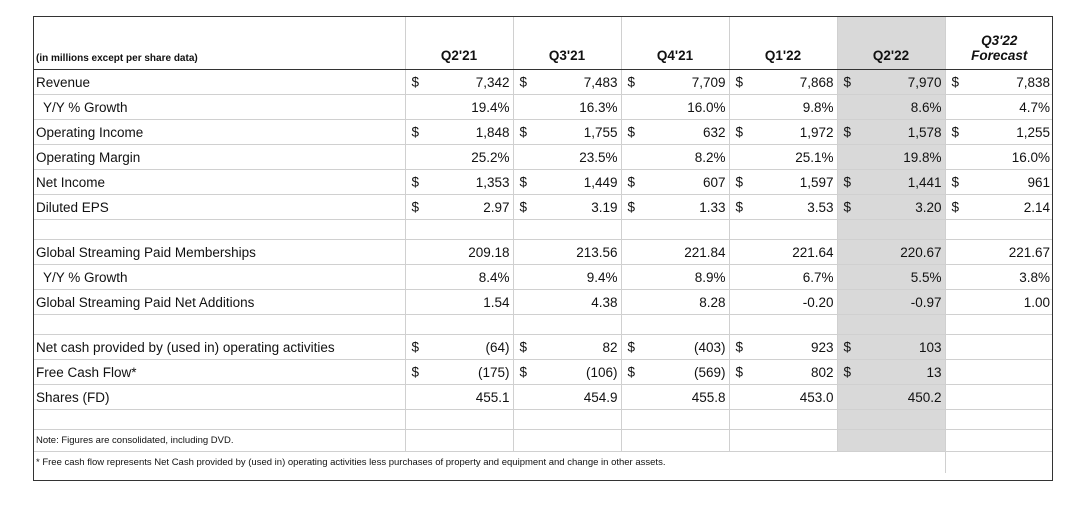 This screenshot has width=1089, height=513. What do you see at coordinates (543, 277) in the screenshot?
I see `table-row: Y/Y % Growth 8.4% 9.4% 8.9% 6.7% 5.5% 3.8%` at bounding box center [543, 277].